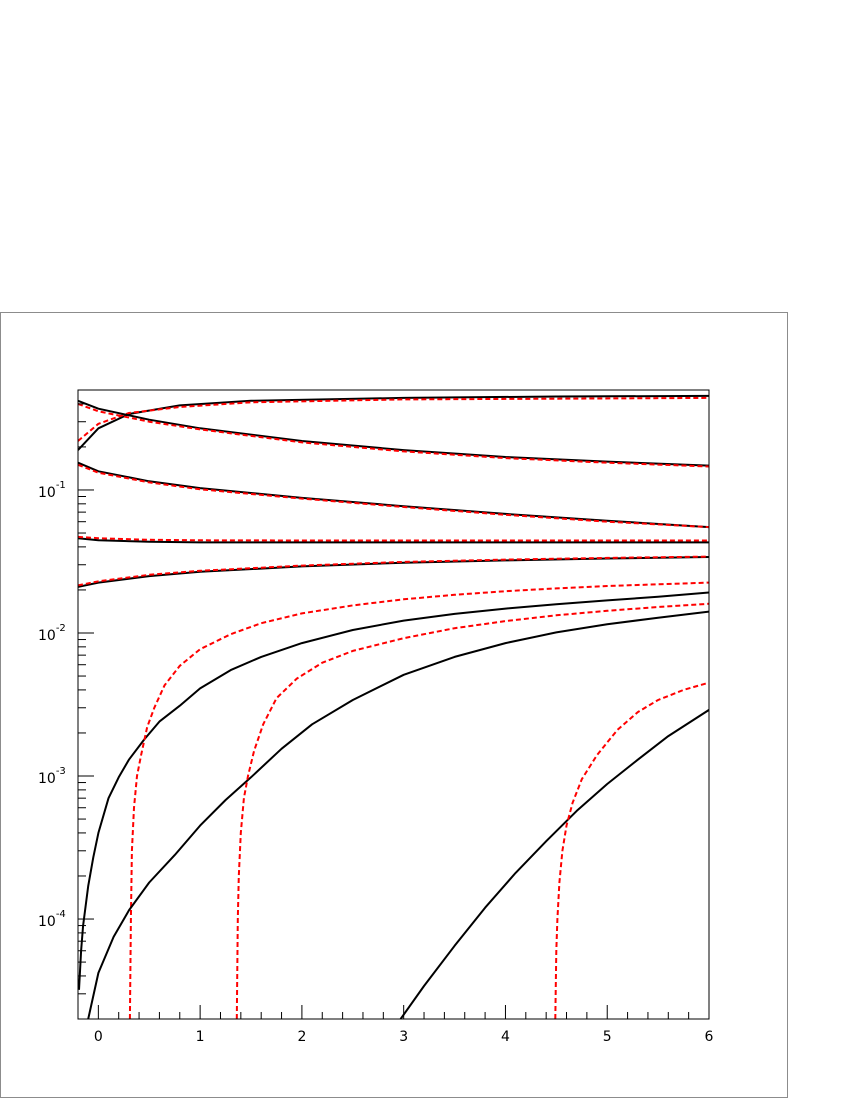  Describe the element at coordinates (52, 633) in the screenshot. I see `y-tick-label: 10⁻²` at that location.